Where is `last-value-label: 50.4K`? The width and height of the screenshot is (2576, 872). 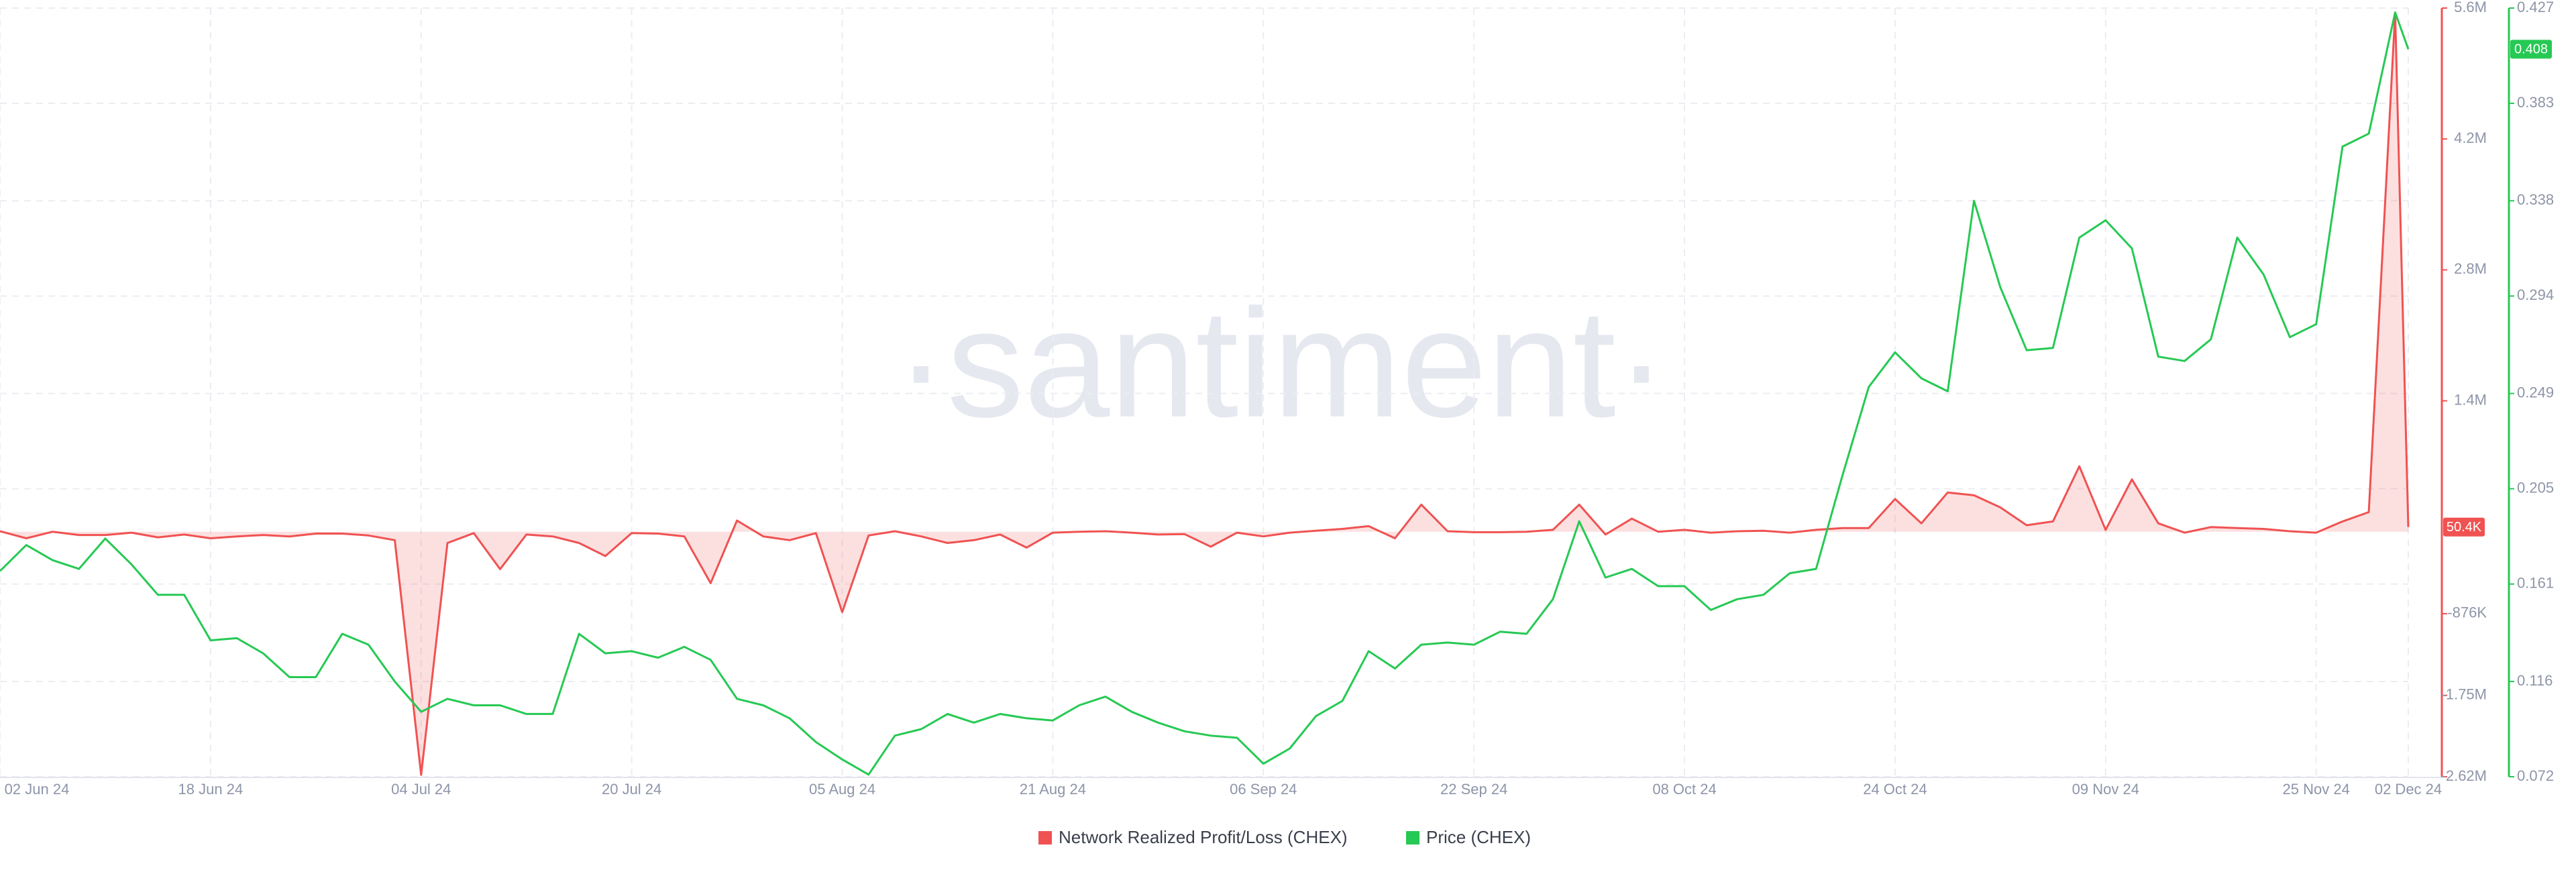
last-value-label: 50.4K is located at coordinates (2464, 527).